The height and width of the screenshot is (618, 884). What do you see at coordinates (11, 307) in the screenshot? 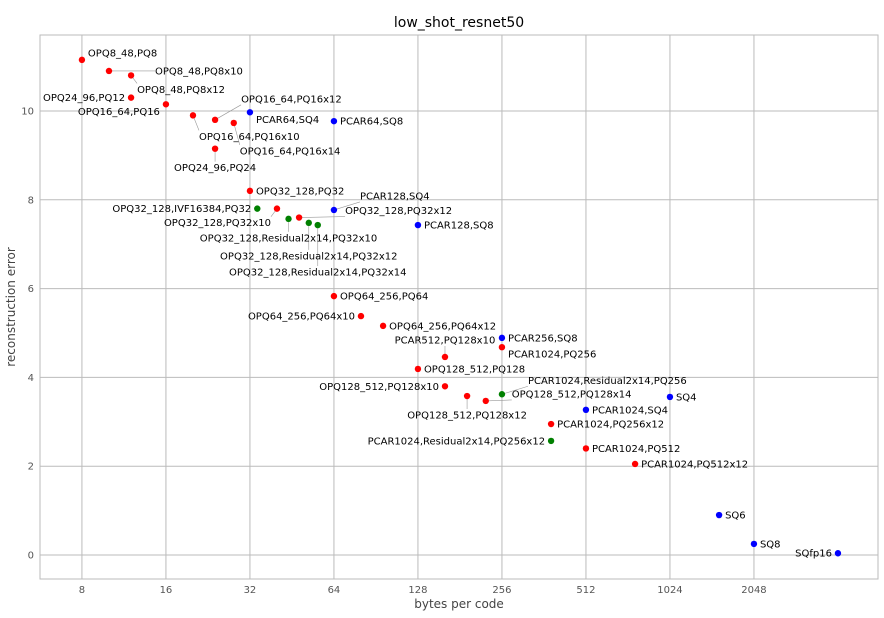
I see `y-axis-label: reconstruction error` at bounding box center [11, 307].